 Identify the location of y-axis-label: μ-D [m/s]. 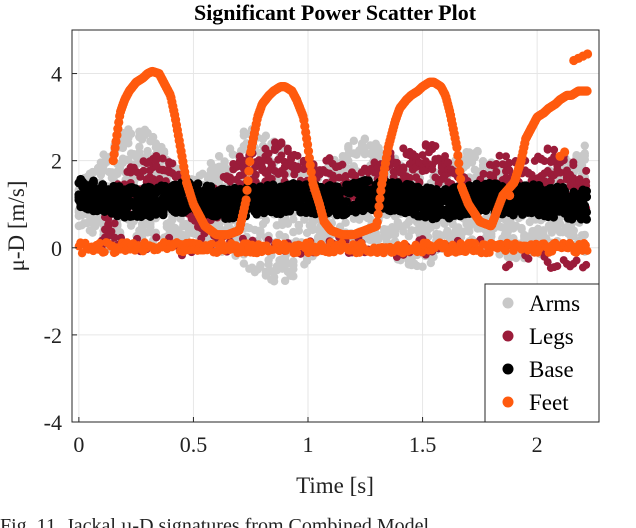
(16, 226).